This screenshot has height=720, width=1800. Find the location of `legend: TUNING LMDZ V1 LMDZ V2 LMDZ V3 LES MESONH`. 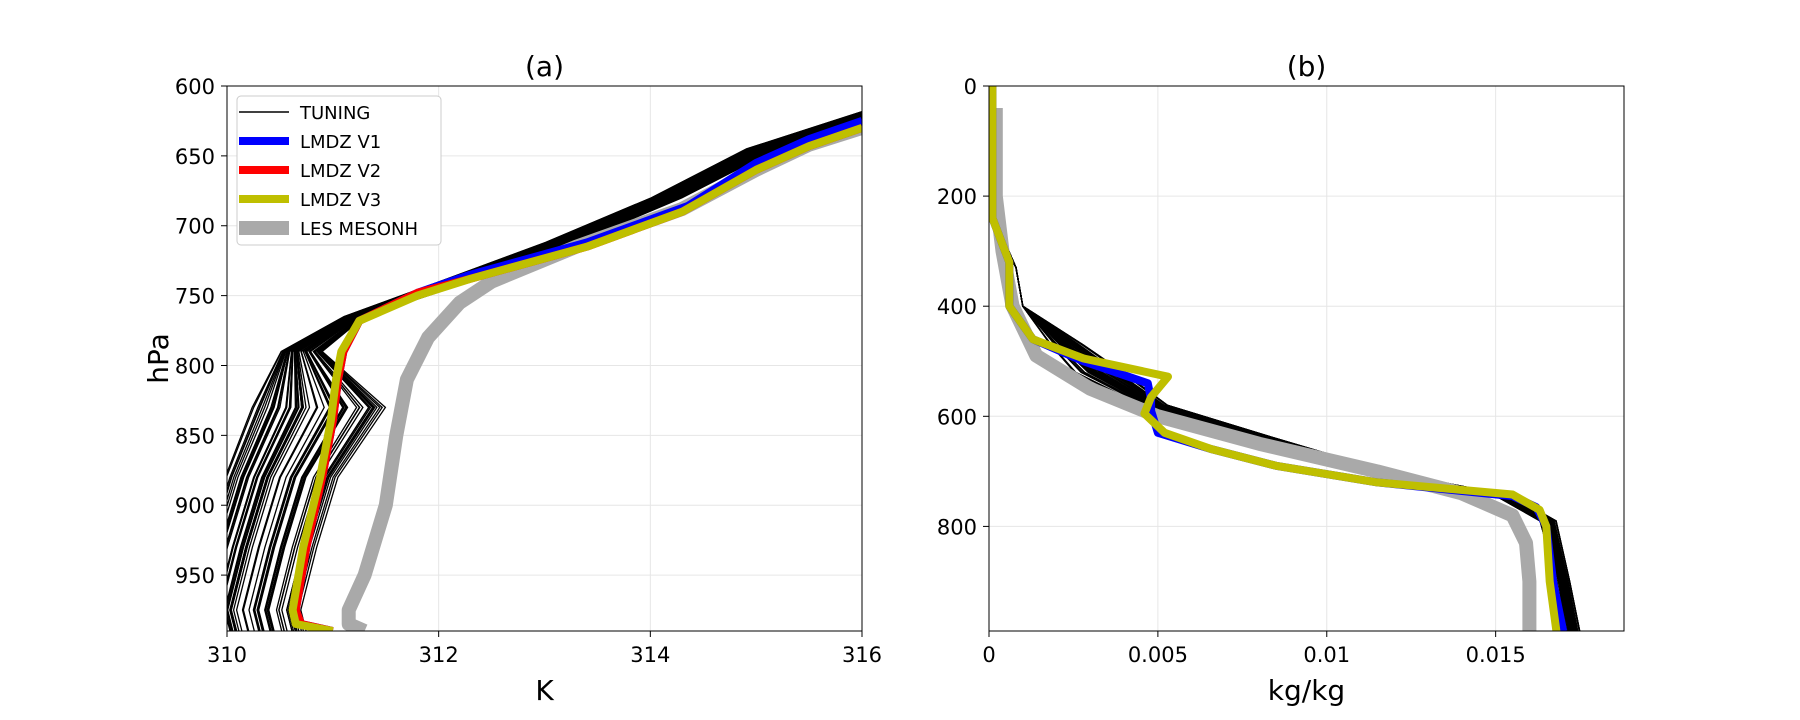

legend: TUNING LMDZ V1 LMDZ V2 LMDZ V3 LES MESONH is located at coordinates (339, 170).